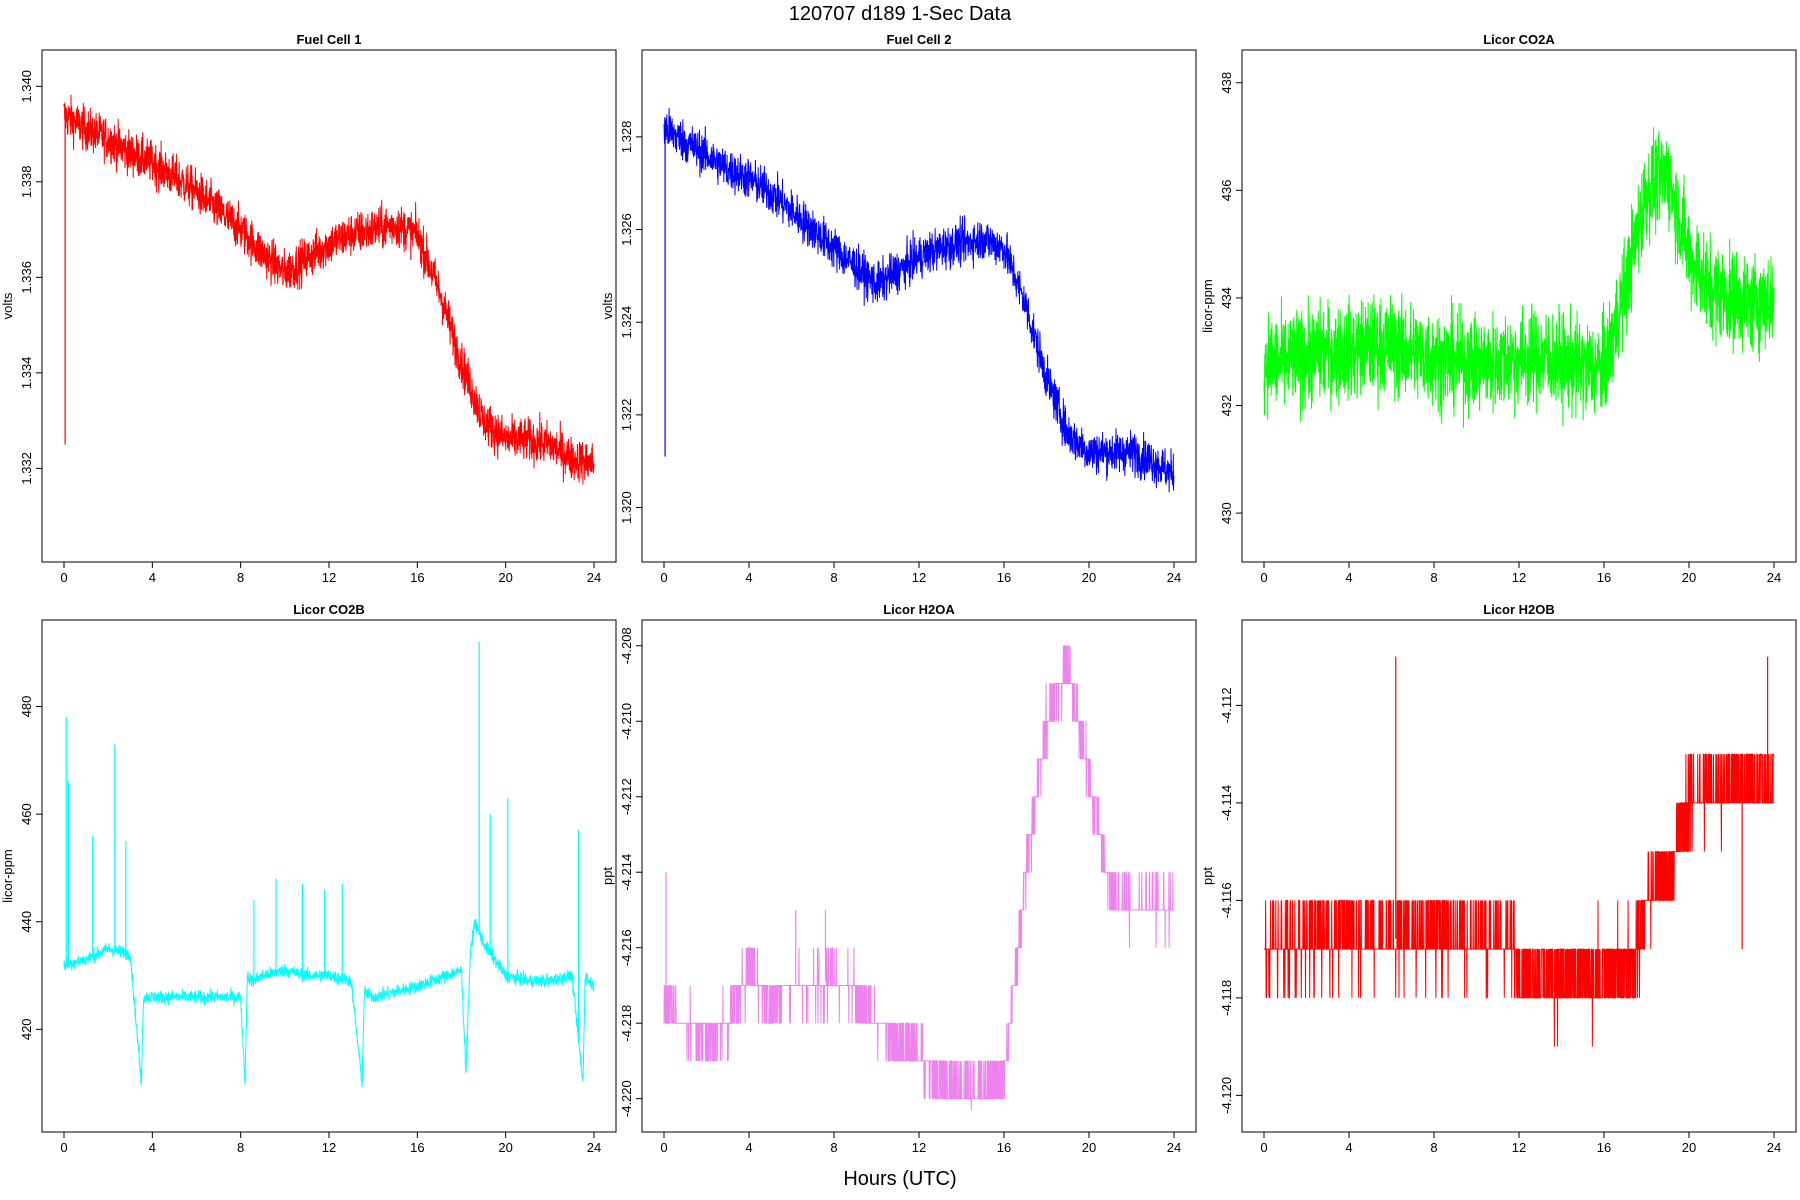  I want to click on panel-title: Fuel Cell 2, so click(918, 39).